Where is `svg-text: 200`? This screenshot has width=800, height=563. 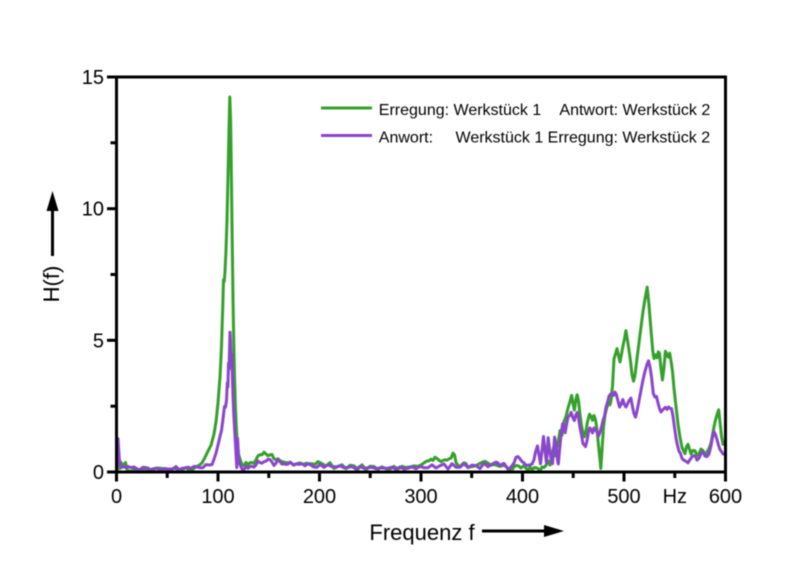
svg-text: 200 is located at coordinates (319, 497).